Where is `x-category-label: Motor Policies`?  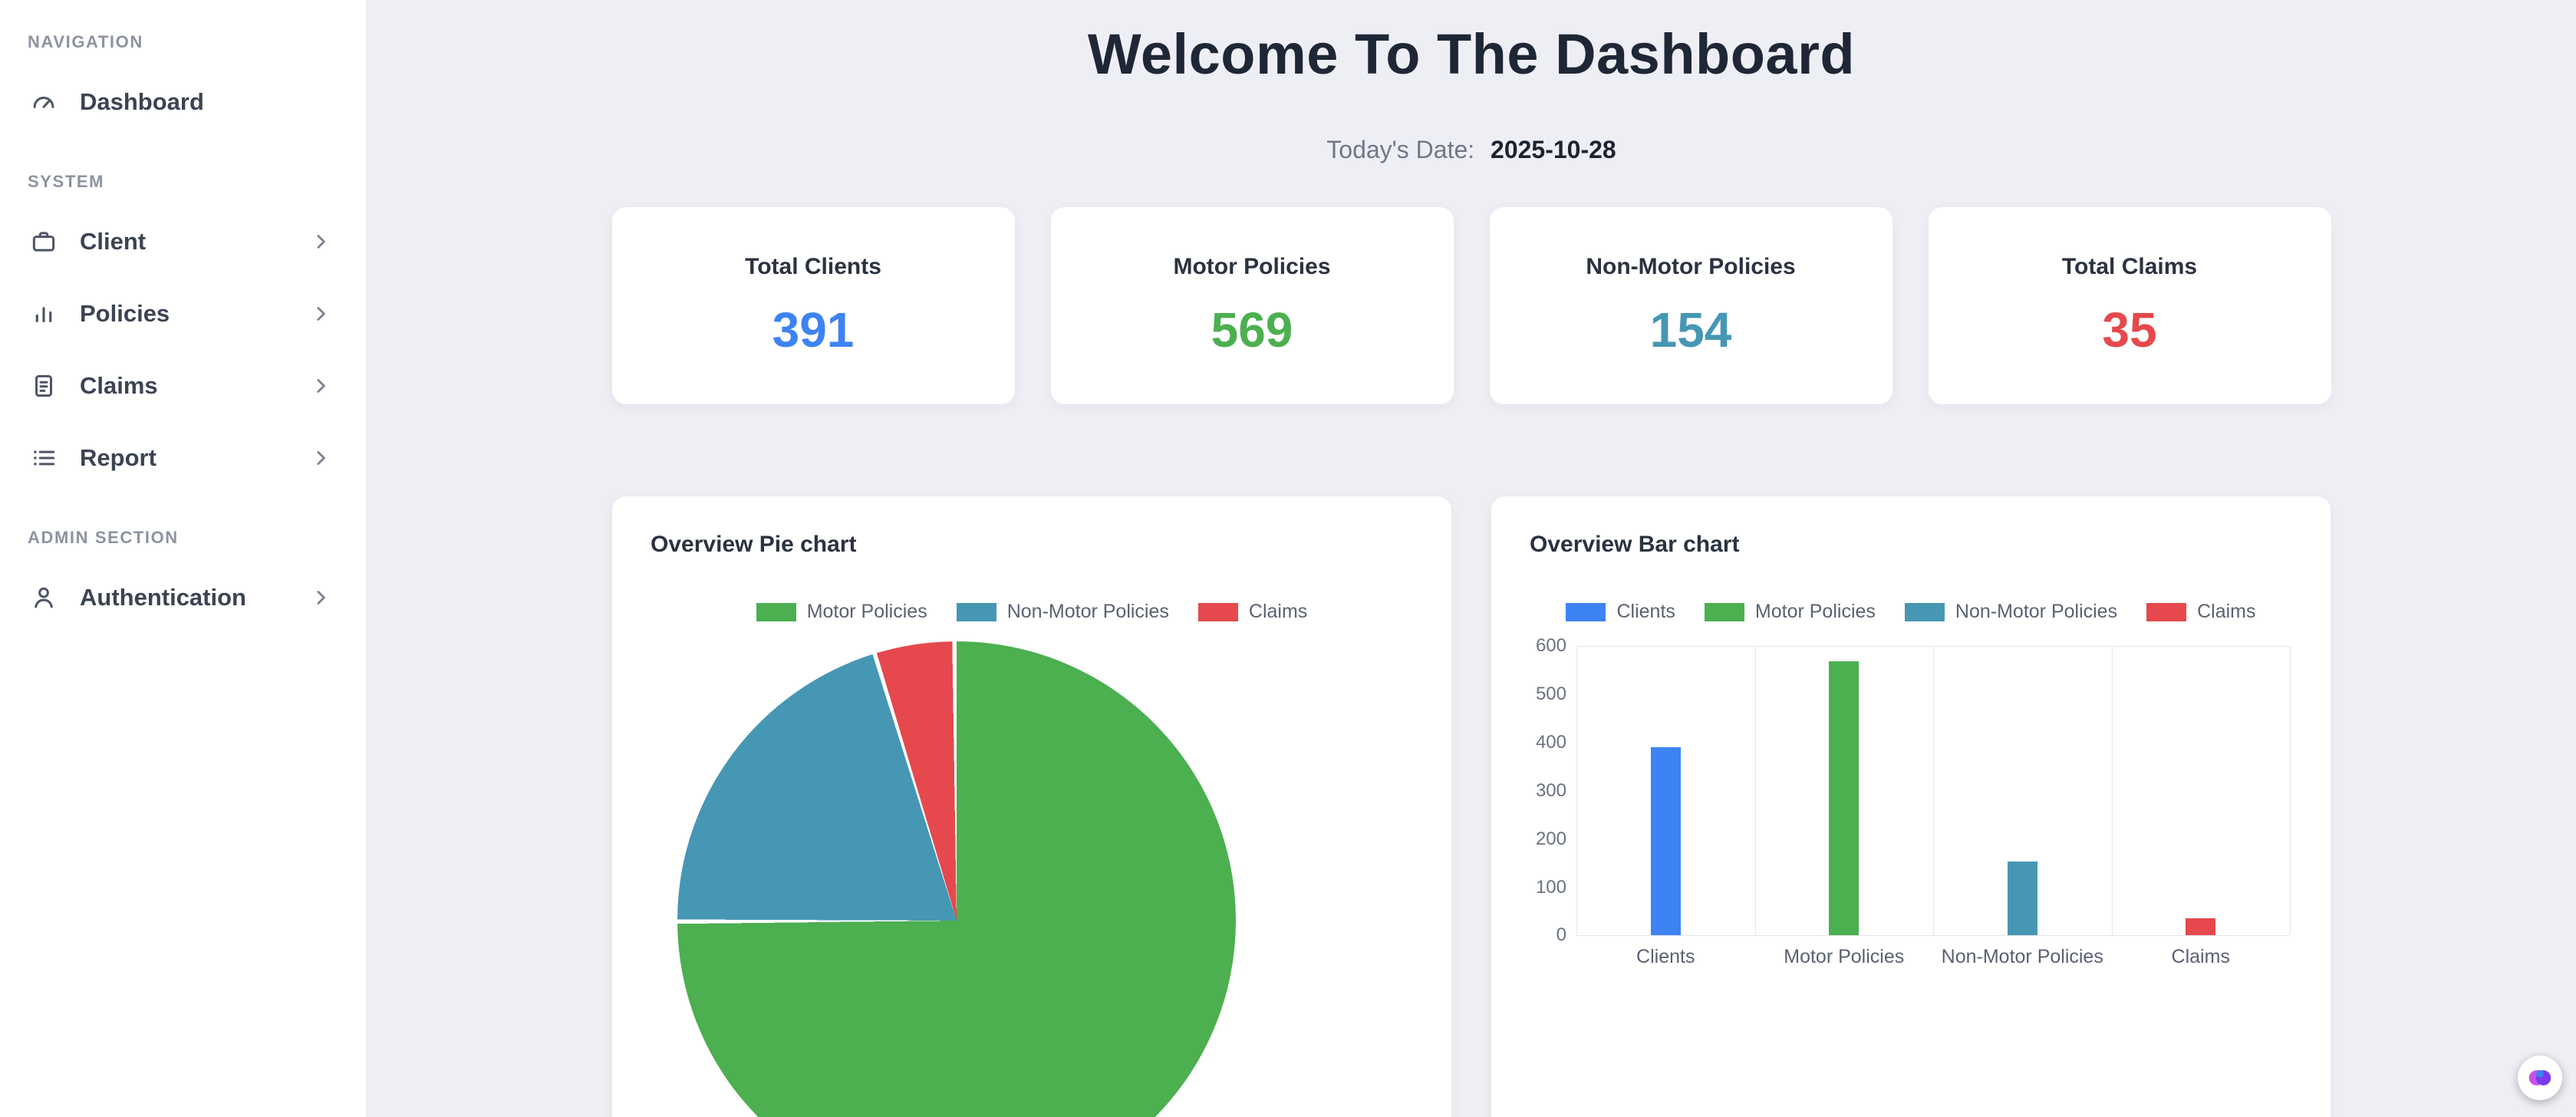 x-category-label: Motor Policies is located at coordinates (1844, 957).